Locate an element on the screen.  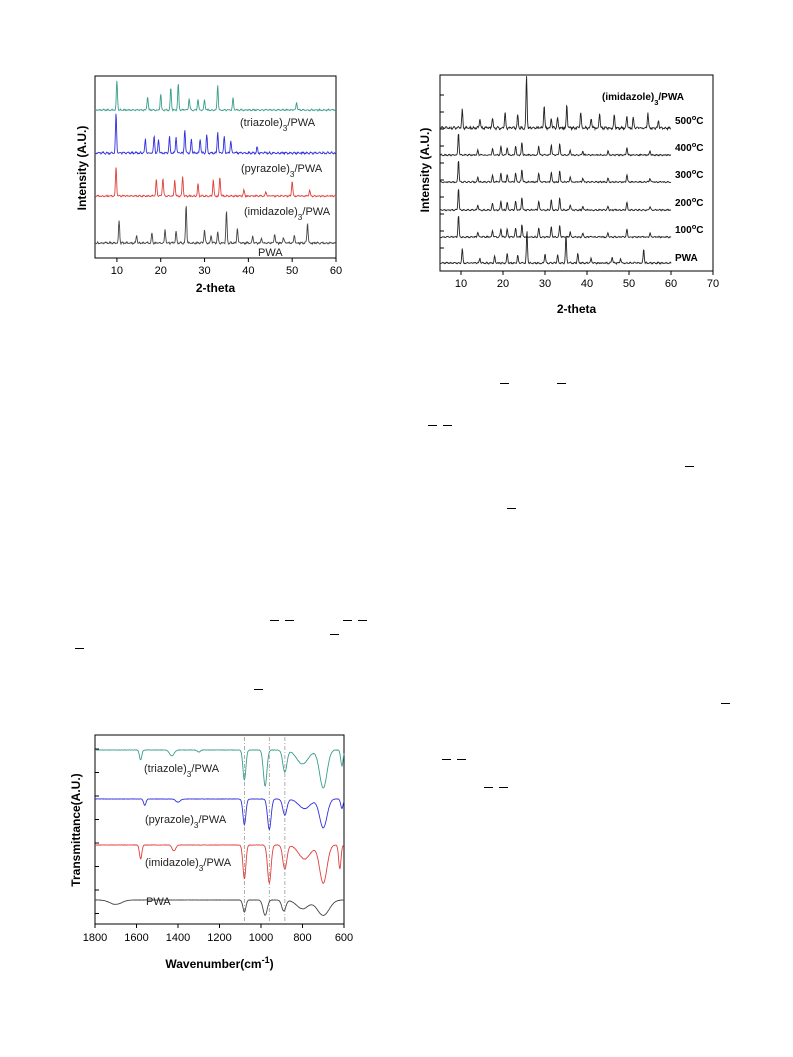
x-tick-label-b: 20 is located at coordinates (503, 284).